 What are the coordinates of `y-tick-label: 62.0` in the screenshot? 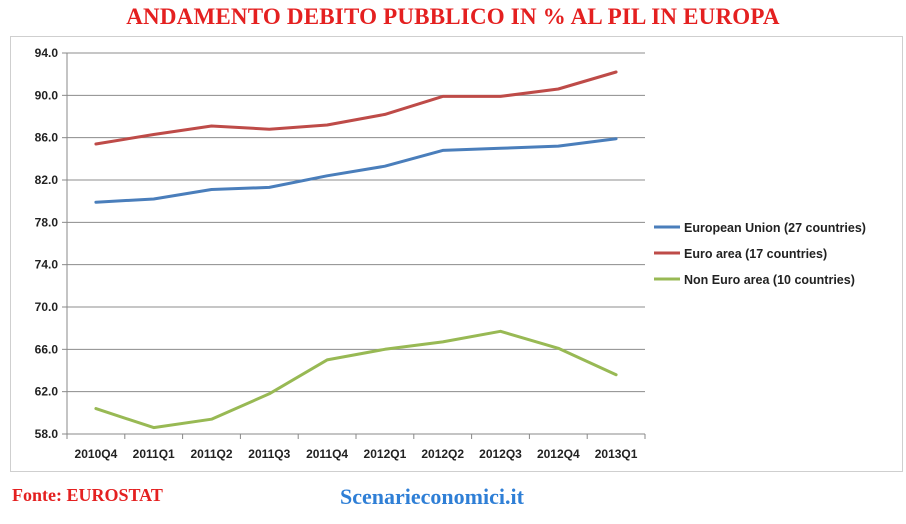 It's located at (47, 392).